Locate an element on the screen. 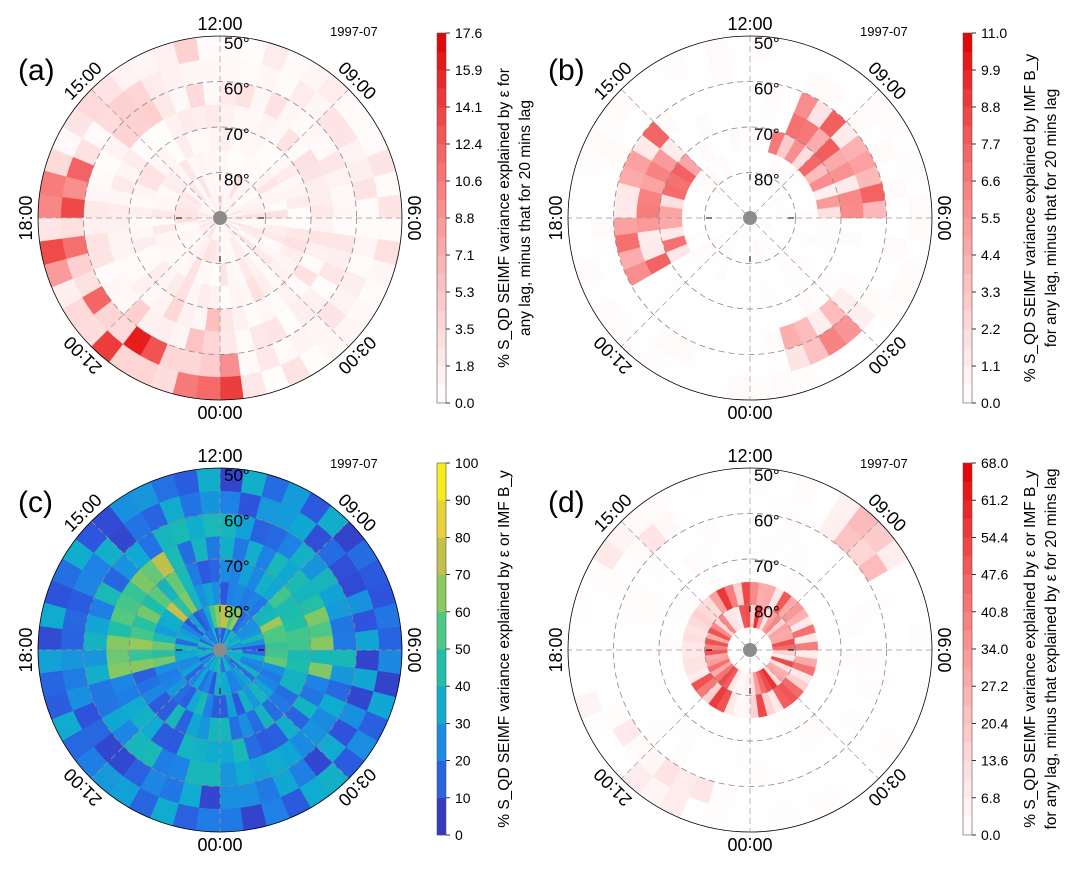 The width and height of the screenshot is (1078, 873). latitude-label: 50° is located at coordinates (767, 43).